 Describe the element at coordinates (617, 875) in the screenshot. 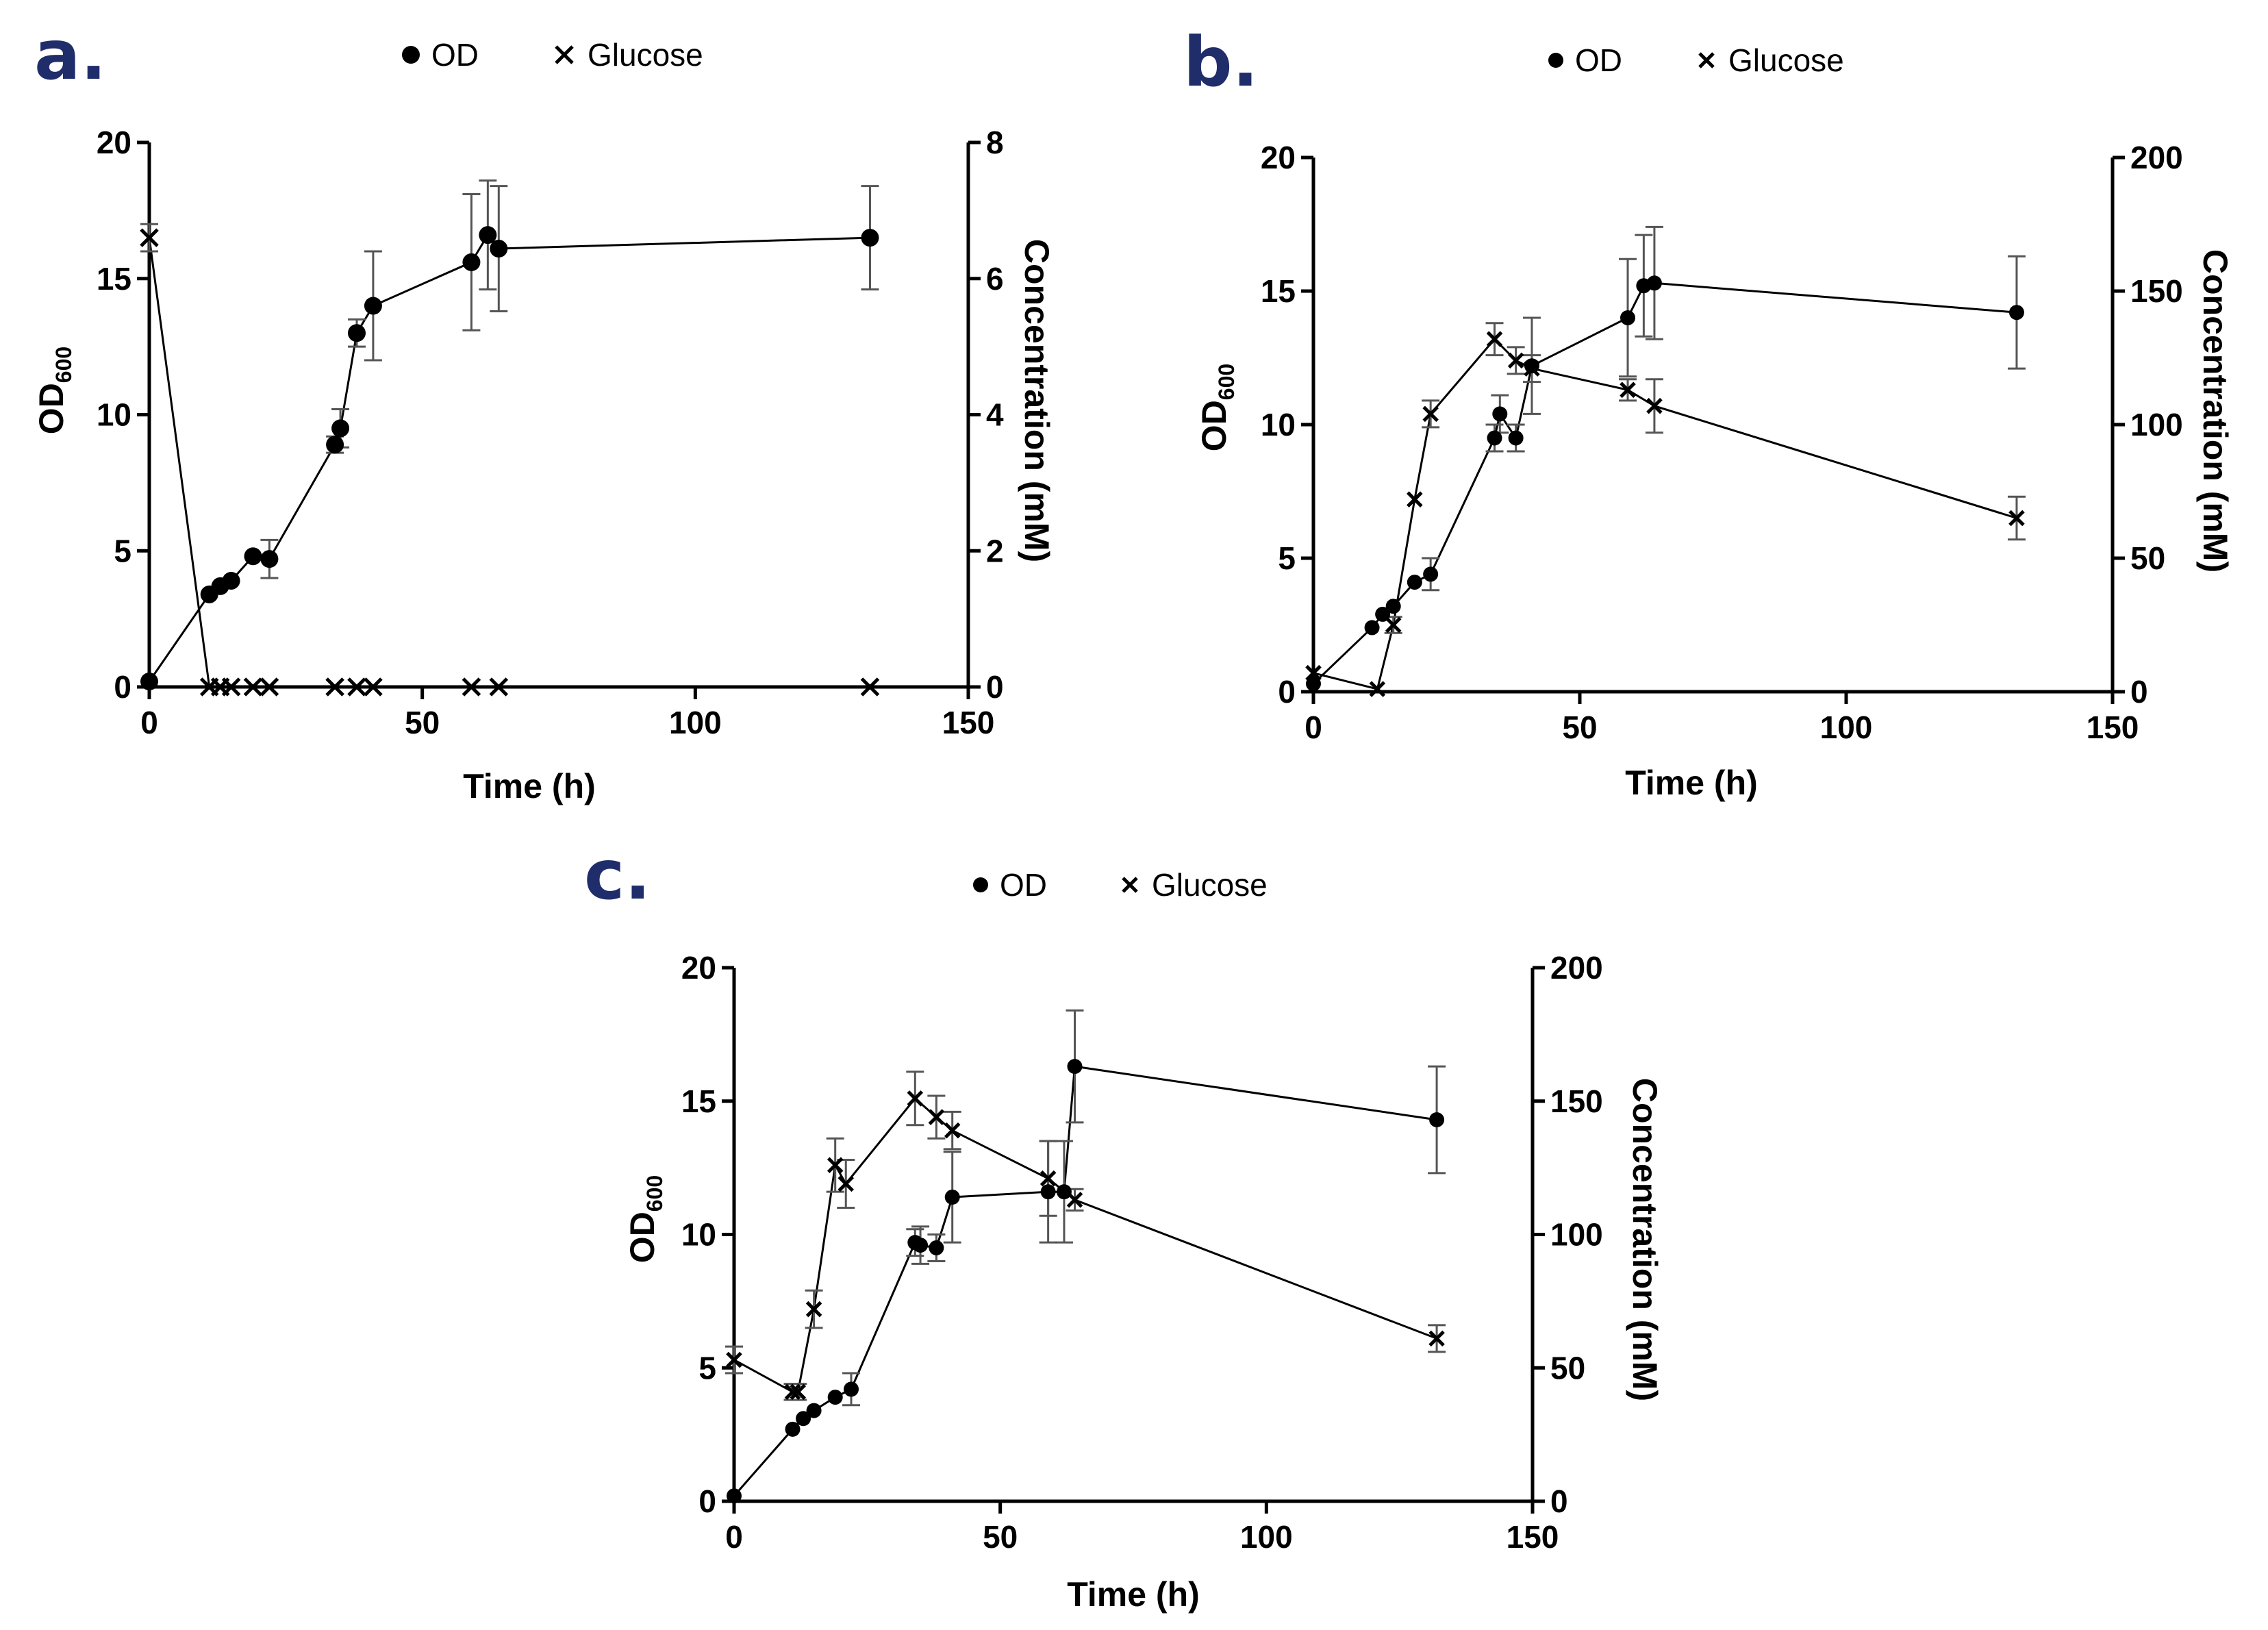

I see `panel-letter: c.` at that location.